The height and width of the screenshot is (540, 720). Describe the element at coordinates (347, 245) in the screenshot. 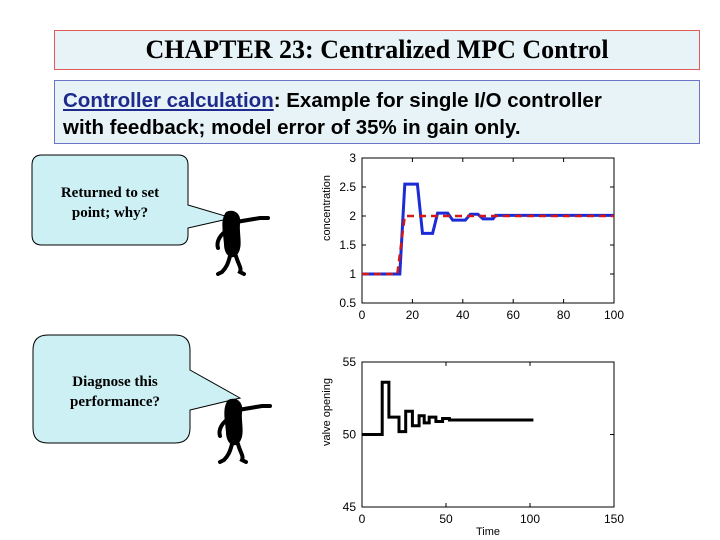

I see `y-tick-label: 1.5` at that location.